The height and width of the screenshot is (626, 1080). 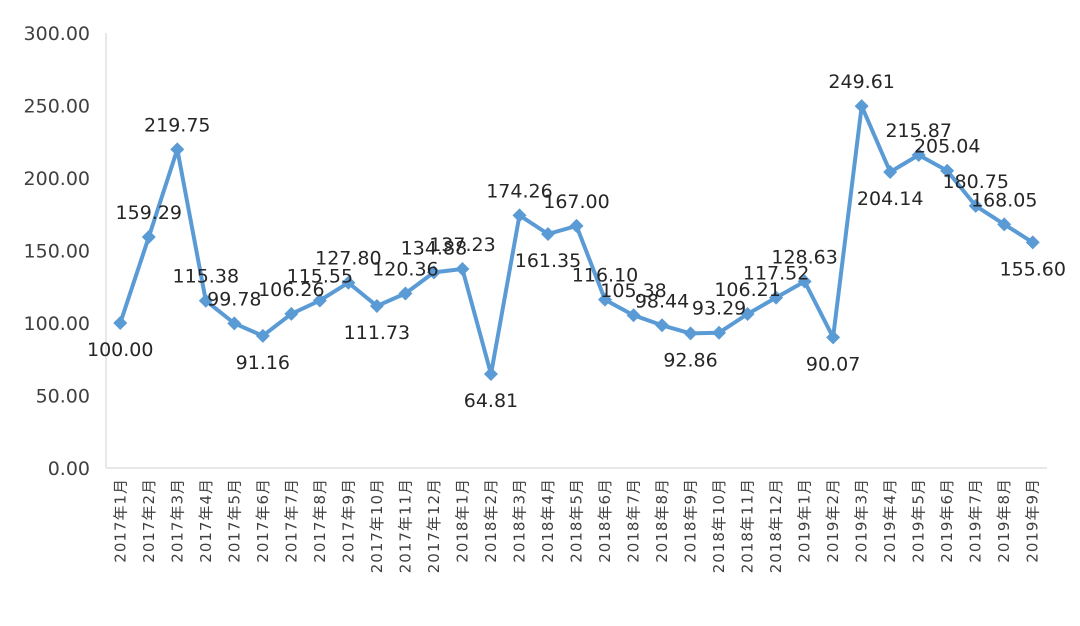 What do you see at coordinates (975, 182) in the screenshot?
I see `data-label: 180.75` at bounding box center [975, 182].